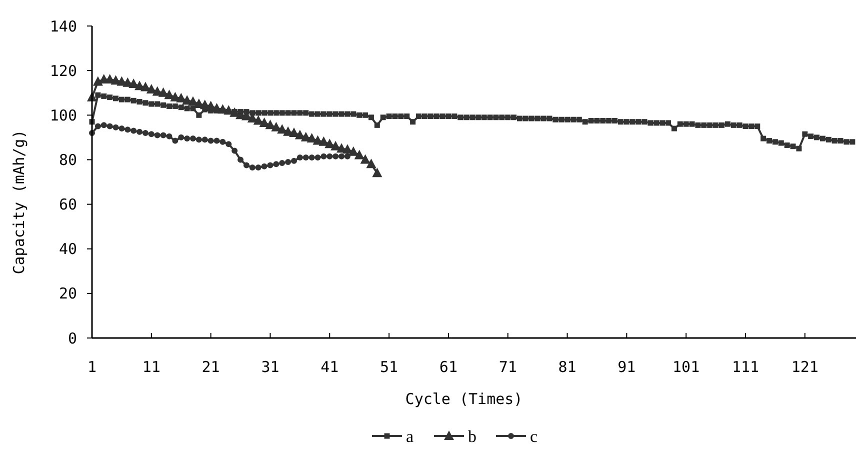 This screenshot has height=459, width=856. What do you see at coordinates (389, 367) in the screenshot?
I see `x-tick-label: 51` at bounding box center [389, 367].